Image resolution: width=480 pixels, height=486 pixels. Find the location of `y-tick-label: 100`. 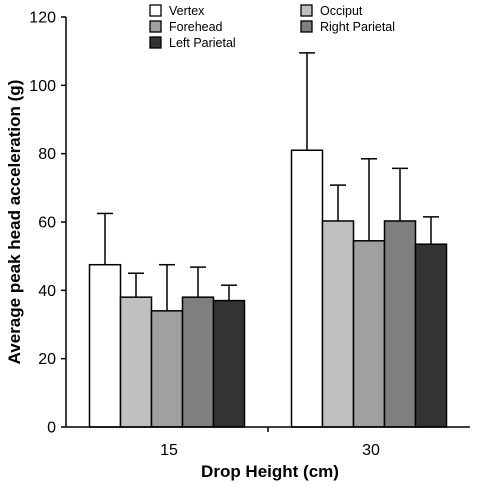

y-tick-label: 100 is located at coordinates (42, 86).